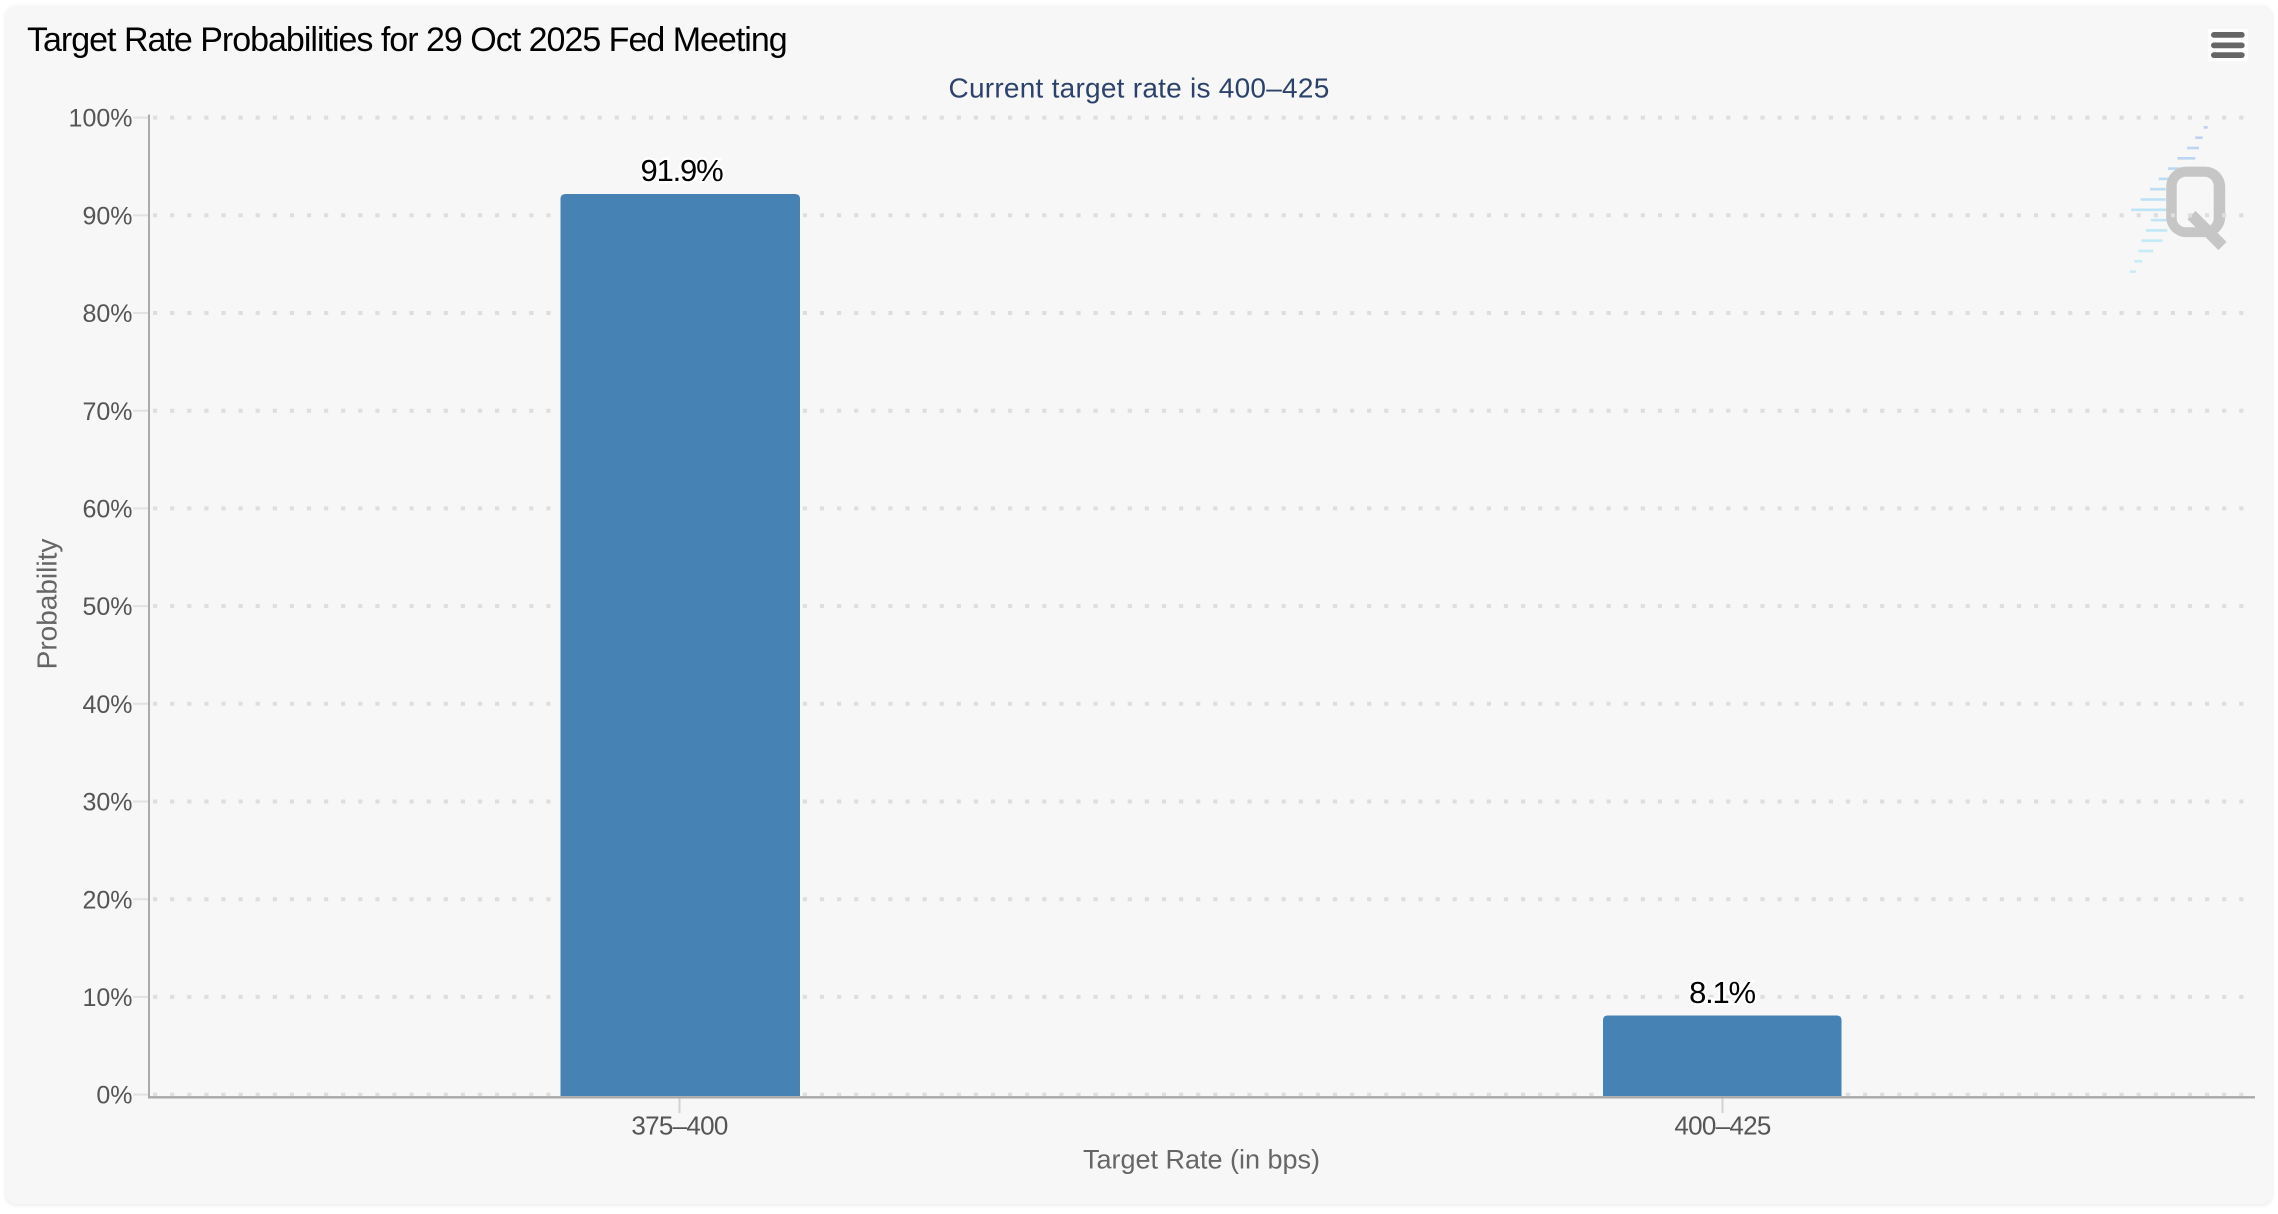 This screenshot has width=2278, height=1214. Describe the element at coordinates (107, 510) in the screenshot. I see `svg-text: 60%` at that location.